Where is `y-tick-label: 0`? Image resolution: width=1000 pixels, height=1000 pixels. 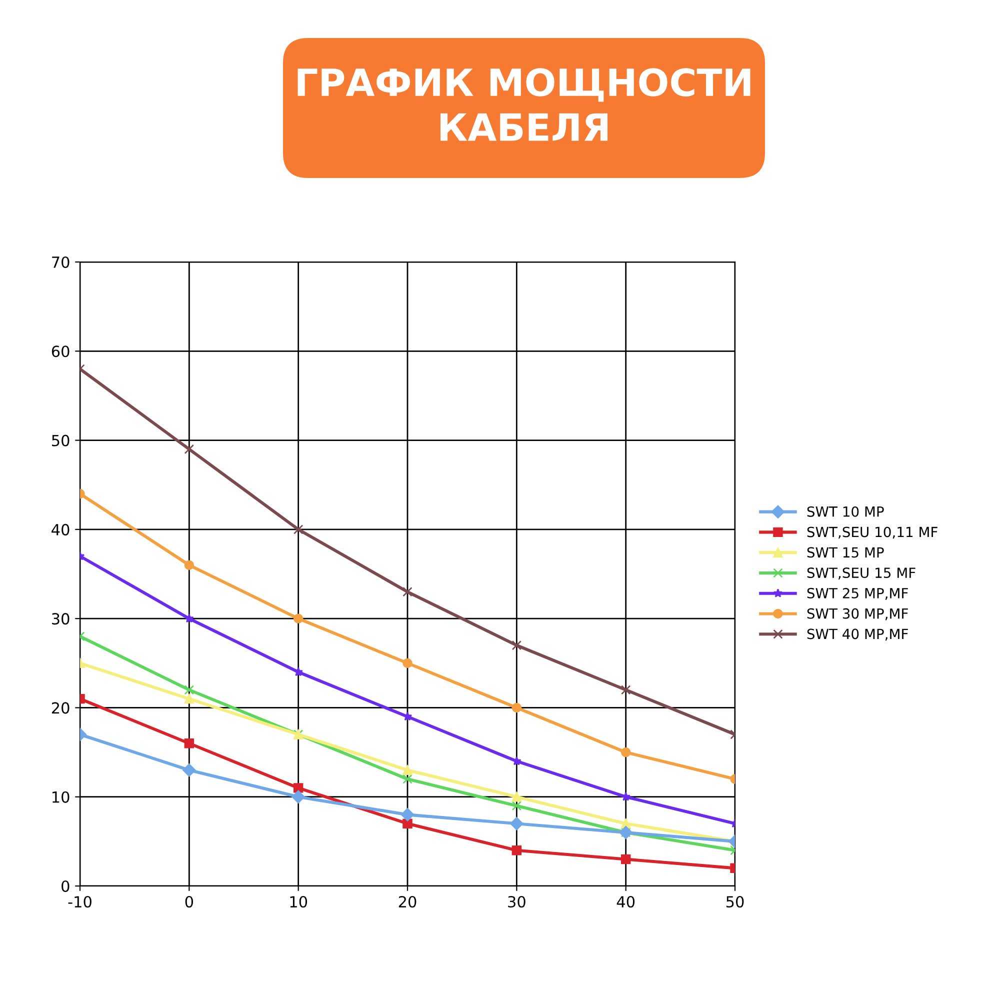
y-tick-label: 0 is located at coordinates (66, 886).